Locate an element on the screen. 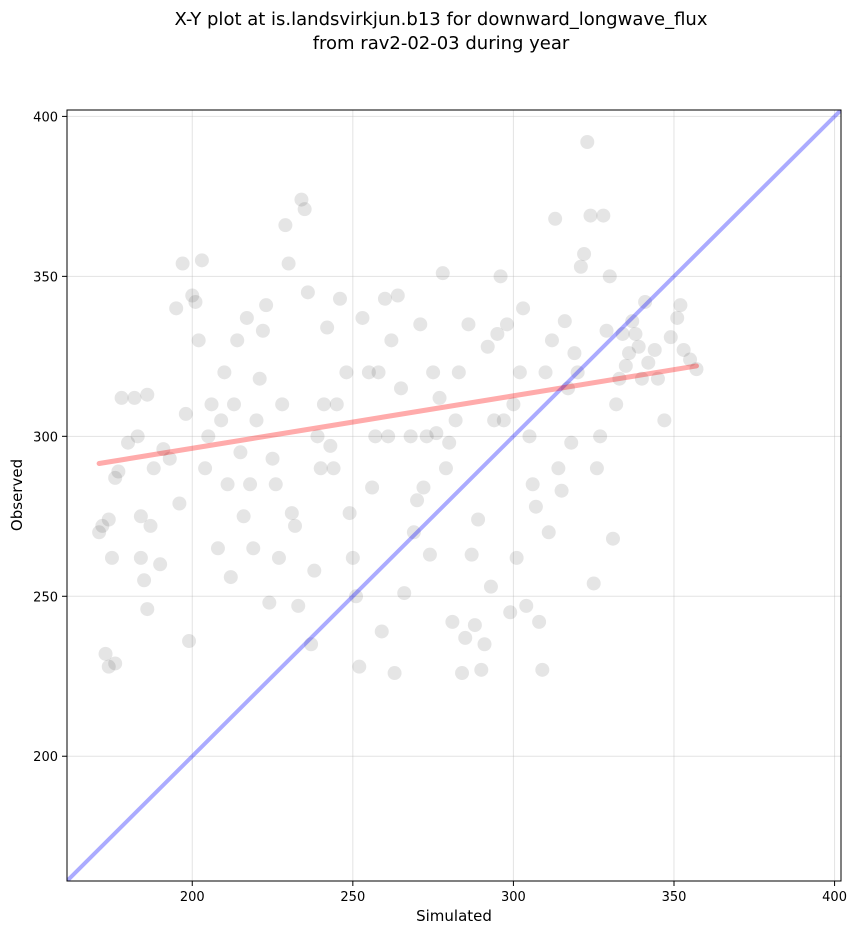 The image size is (860, 934). y-tick-label: 350 is located at coordinates (45, 277).